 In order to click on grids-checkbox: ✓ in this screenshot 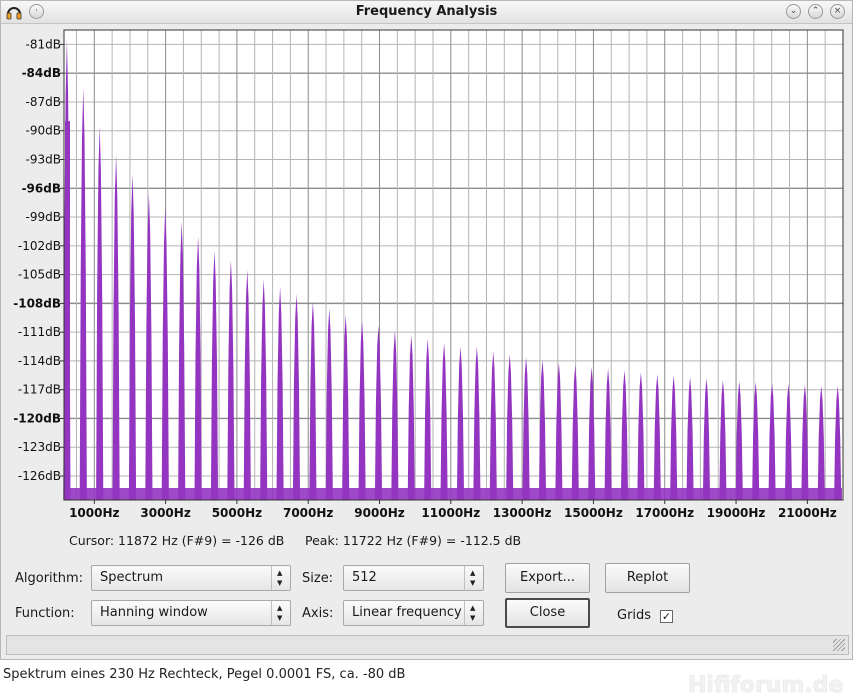, I will do `click(666, 616)`.